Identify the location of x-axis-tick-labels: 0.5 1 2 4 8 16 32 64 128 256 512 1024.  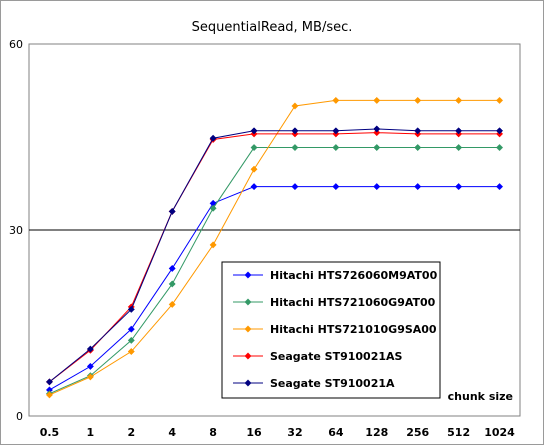
(277, 432).